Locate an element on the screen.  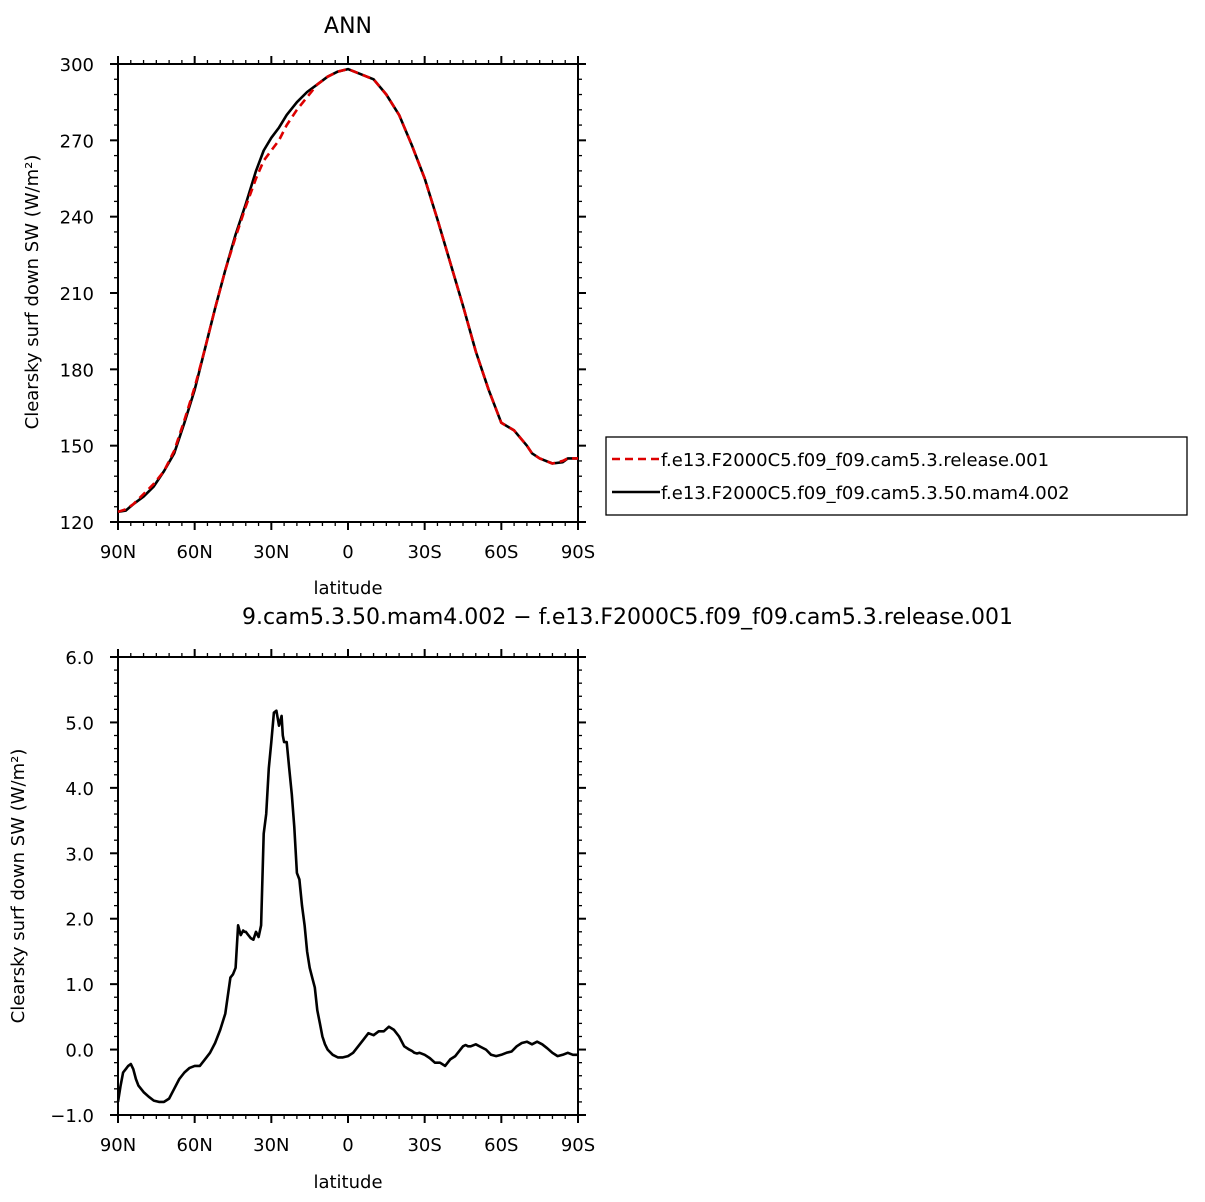
legend-label-release: f.e13.F2000C5.f09_f09.cam5.3.release.001 is located at coordinates (855, 460).